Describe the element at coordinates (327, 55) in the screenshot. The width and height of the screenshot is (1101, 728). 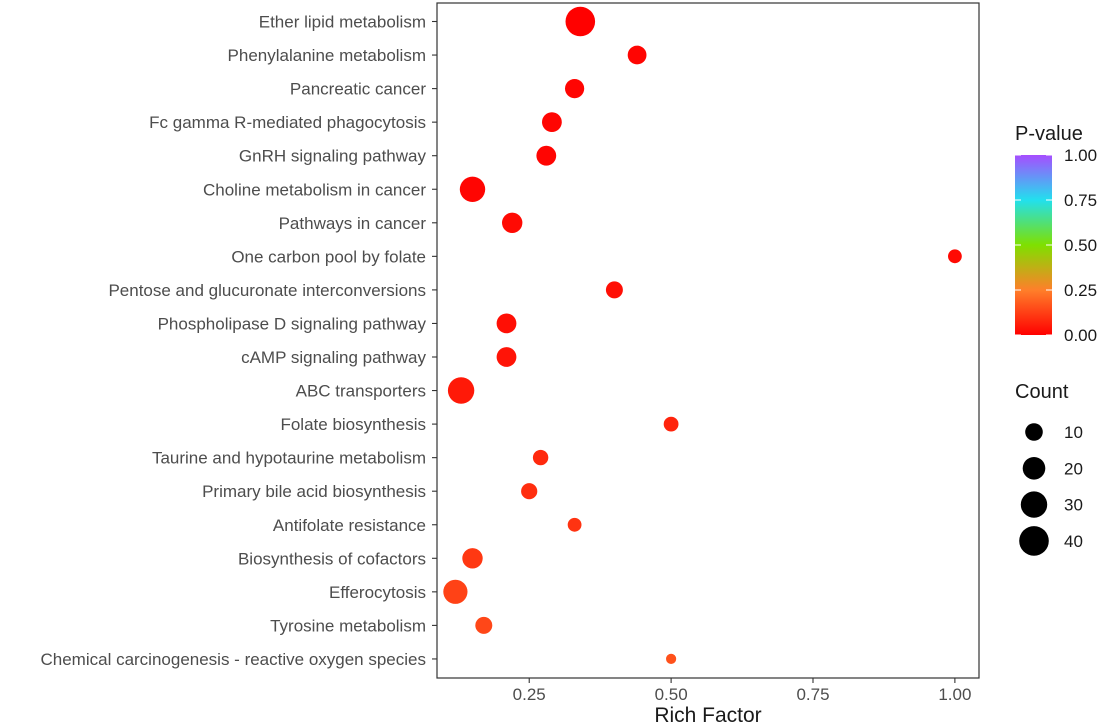
I see `y-tick-label: Phenylalanine metabolism` at that location.